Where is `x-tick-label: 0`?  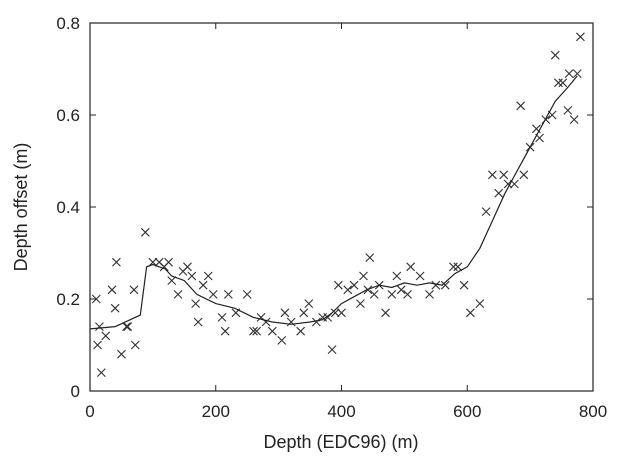 x-tick-label: 0 is located at coordinates (89, 411).